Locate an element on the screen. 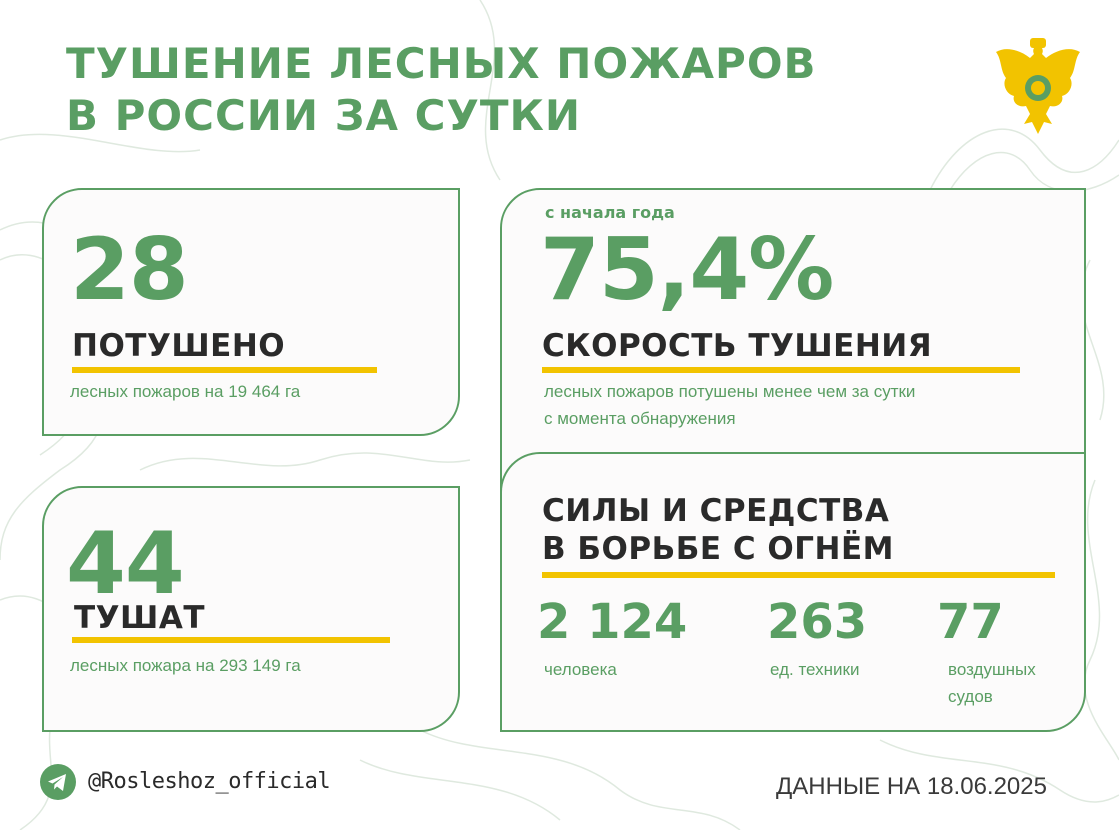 The image size is (1119, 830). active-underline is located at coordinates (231, 640).